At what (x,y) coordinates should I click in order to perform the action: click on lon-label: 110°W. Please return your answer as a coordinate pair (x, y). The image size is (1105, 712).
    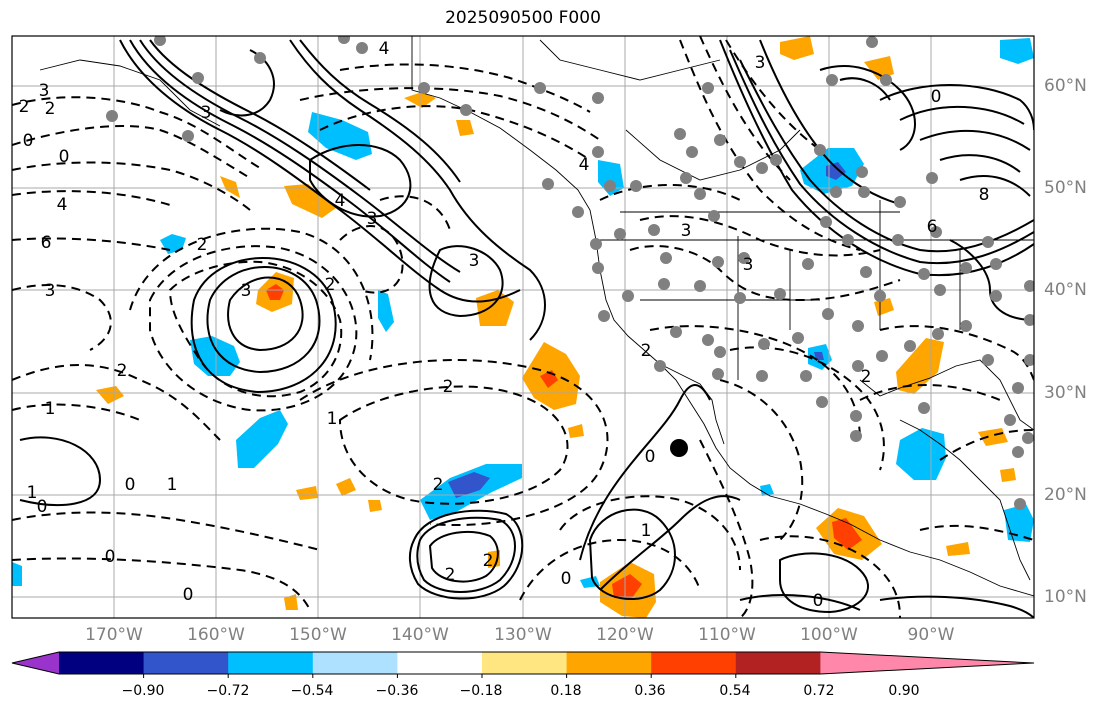
    Looking at the image, I should click on (727, 635).